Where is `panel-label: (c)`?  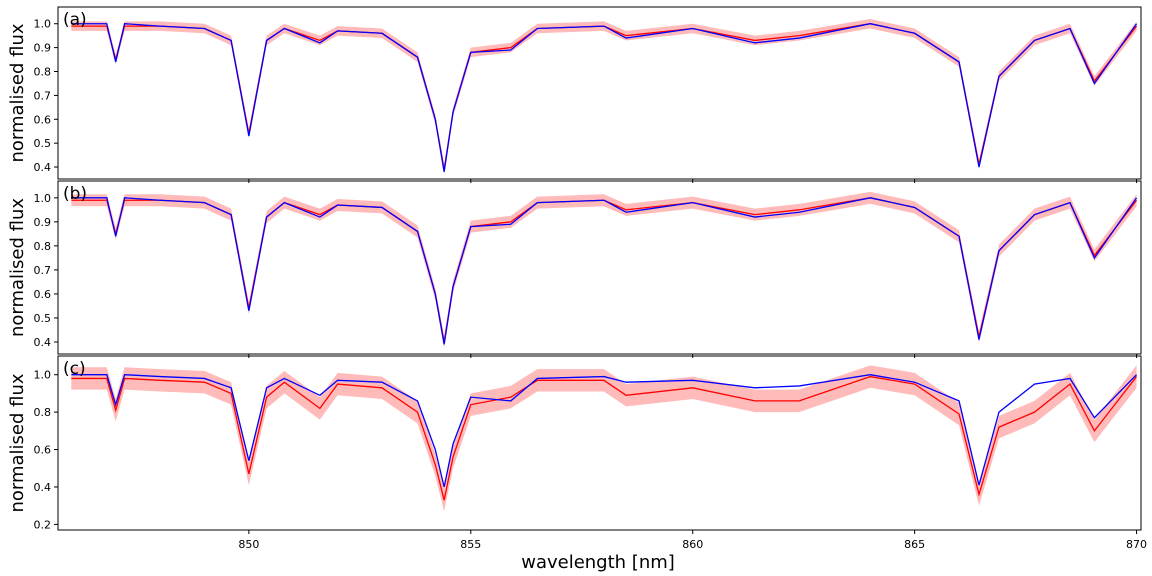
panel-label: (c) is located at coordinates (74, 369).